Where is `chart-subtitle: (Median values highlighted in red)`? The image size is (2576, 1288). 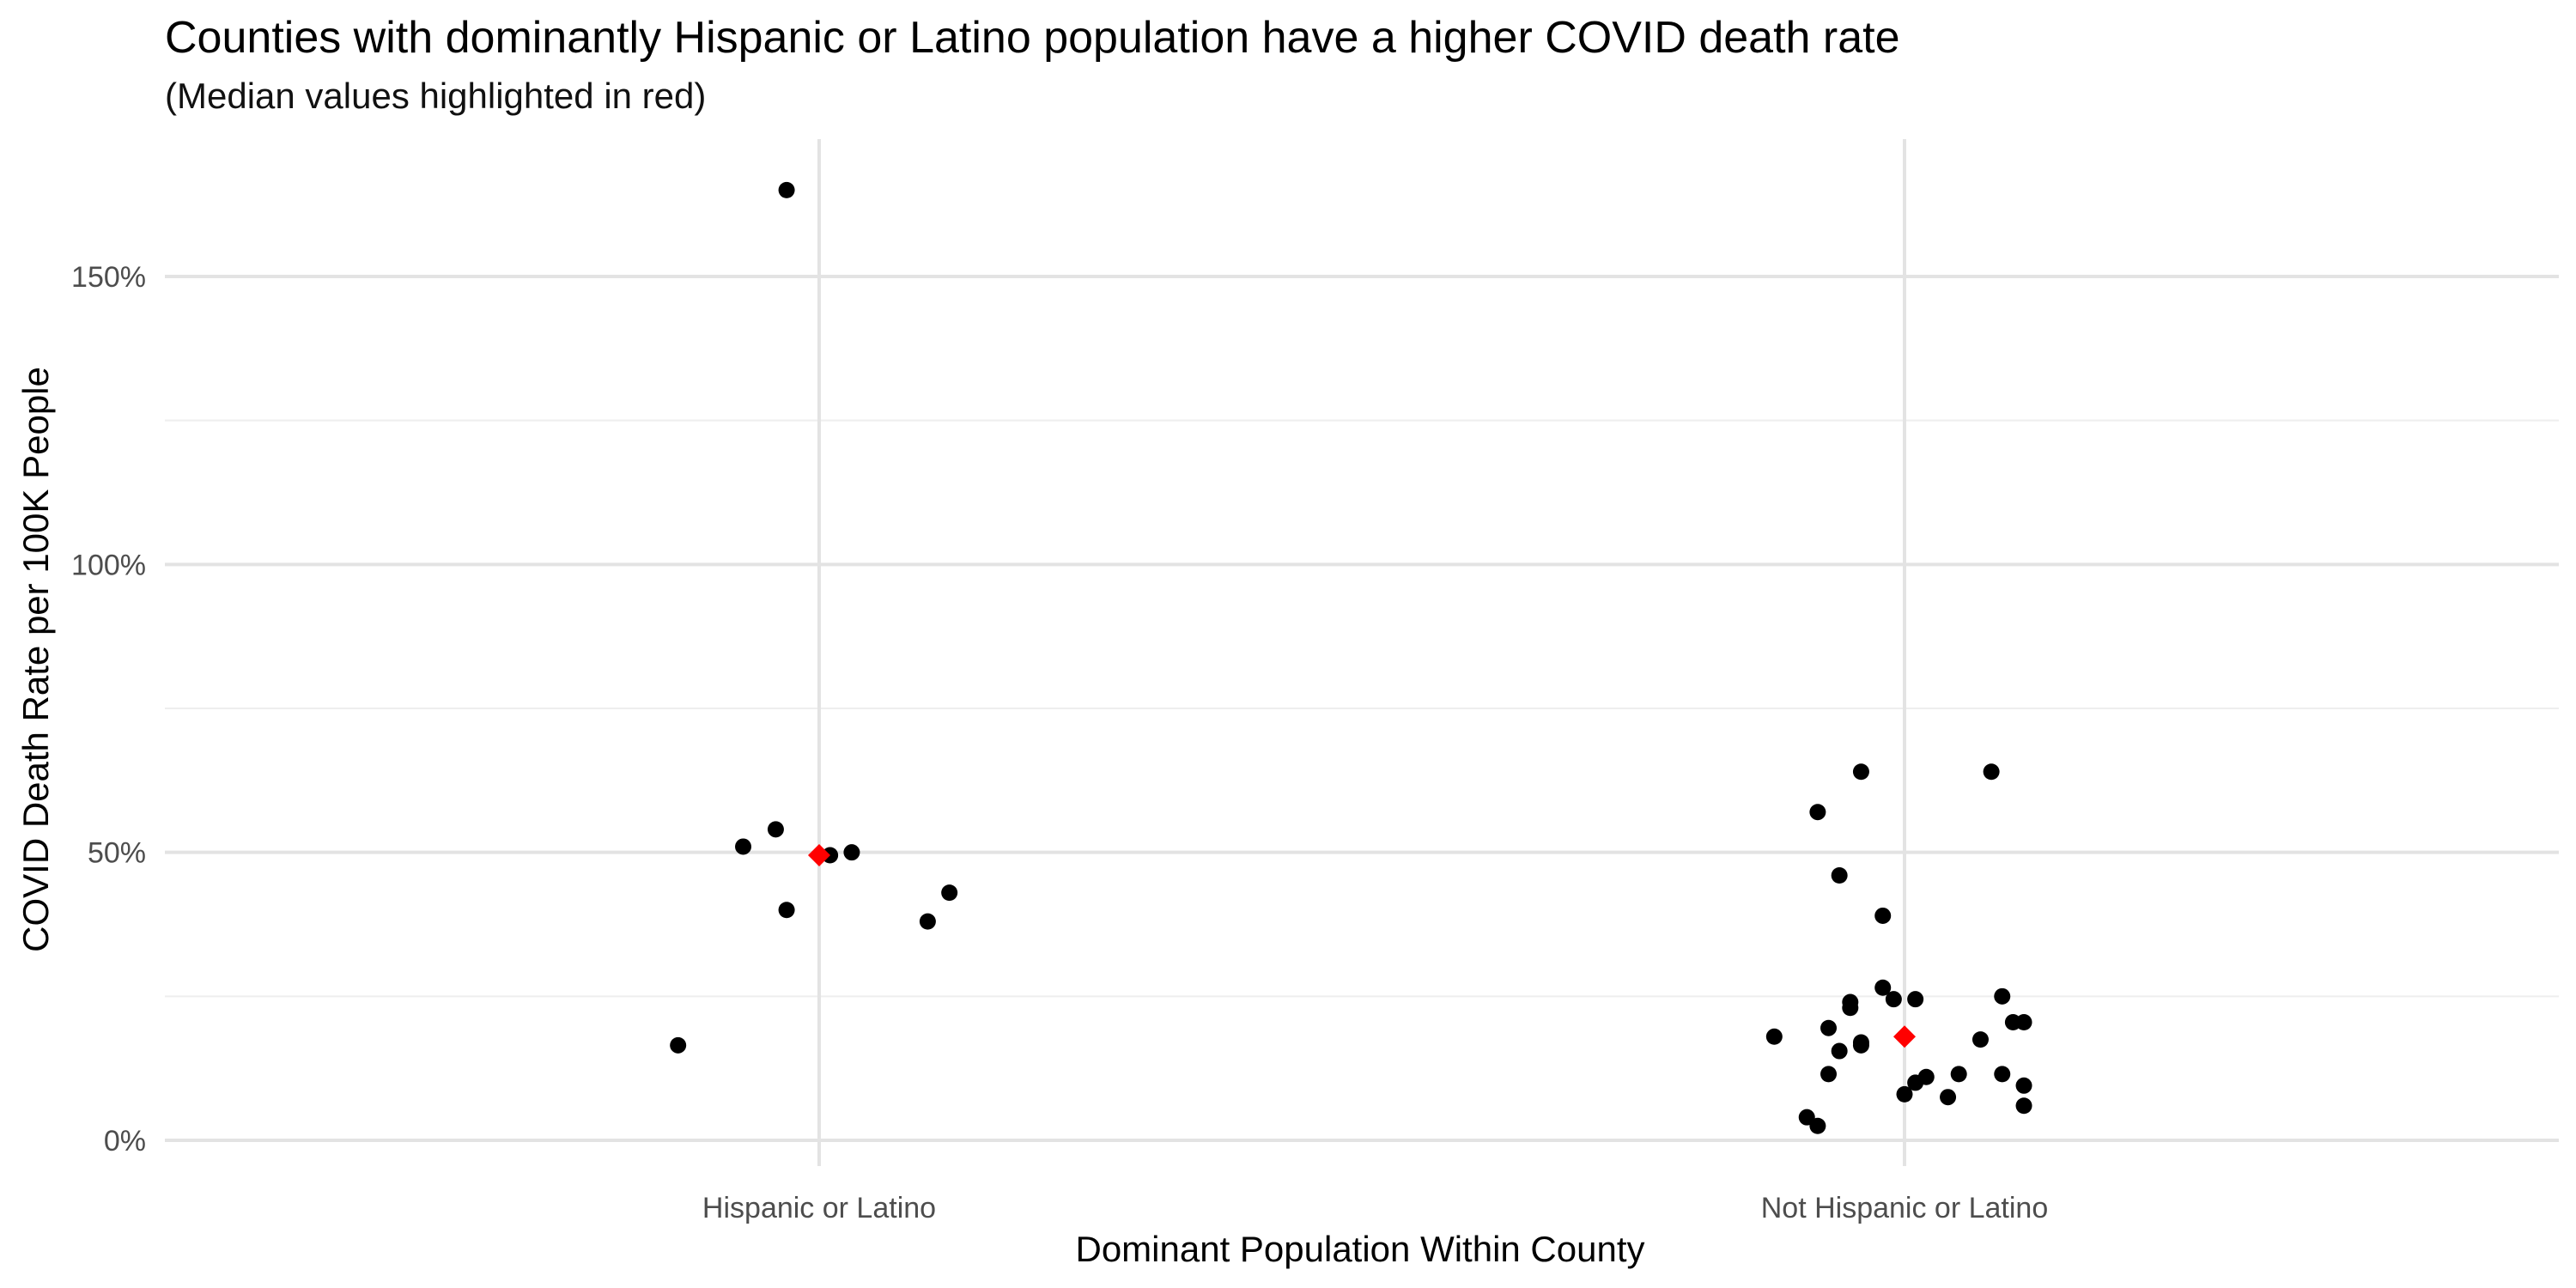 chart-subtitle: (Median values highlighted in red) is located at coordinates (436, 96).